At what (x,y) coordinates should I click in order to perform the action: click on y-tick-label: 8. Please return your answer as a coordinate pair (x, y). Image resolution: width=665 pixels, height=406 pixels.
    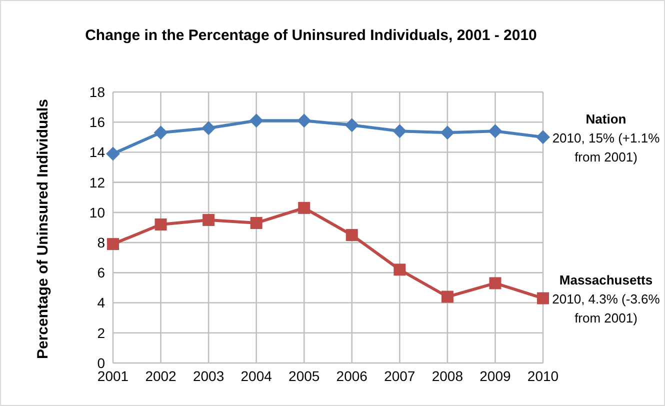
    Looking at the image, I should click on (101, 242).